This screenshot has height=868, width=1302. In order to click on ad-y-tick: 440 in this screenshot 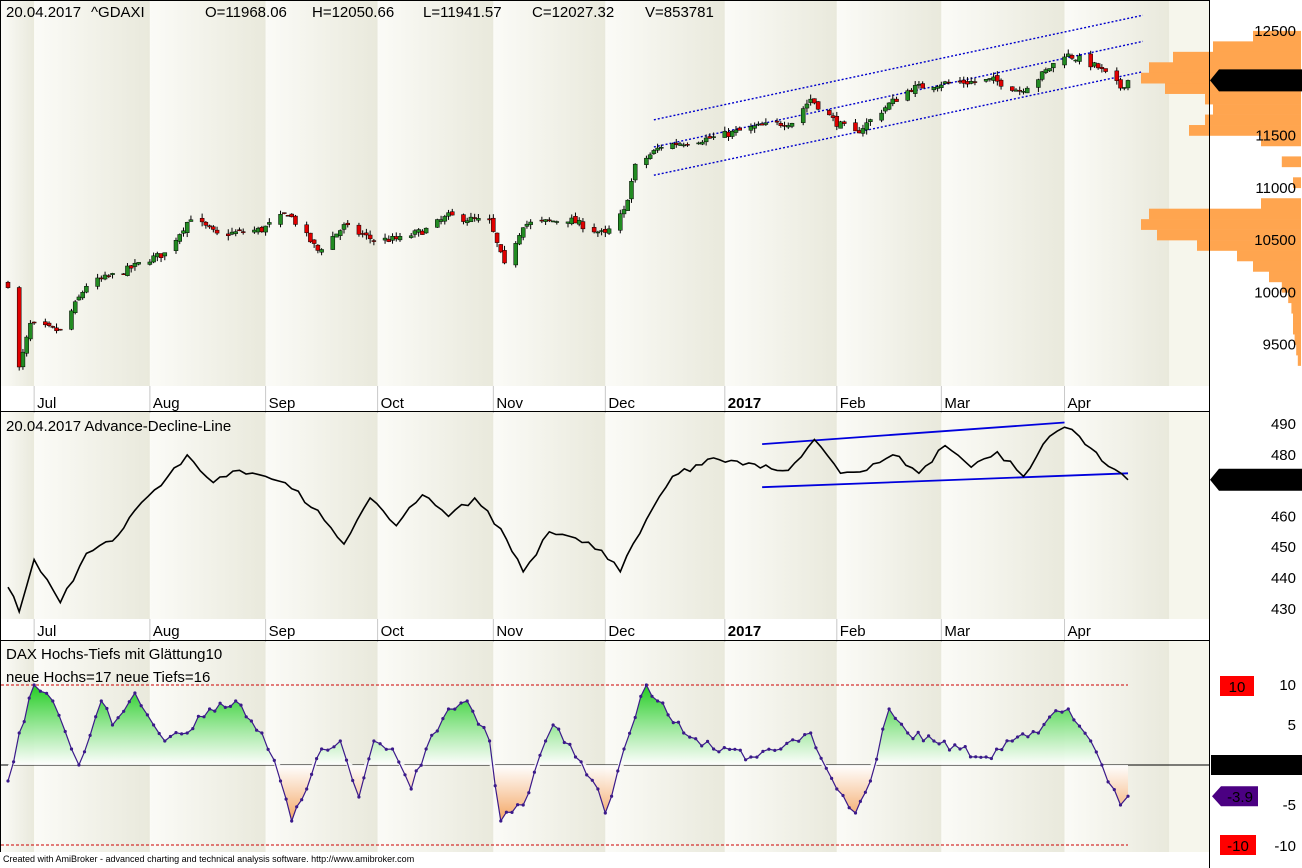, I will do `click(1283, 578)`.